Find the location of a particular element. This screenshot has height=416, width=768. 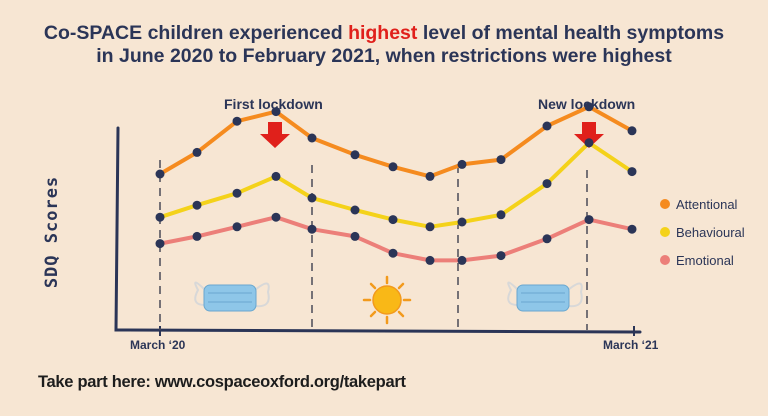

legend-label-emotional: Emotional is located at coordinates (705, 260).